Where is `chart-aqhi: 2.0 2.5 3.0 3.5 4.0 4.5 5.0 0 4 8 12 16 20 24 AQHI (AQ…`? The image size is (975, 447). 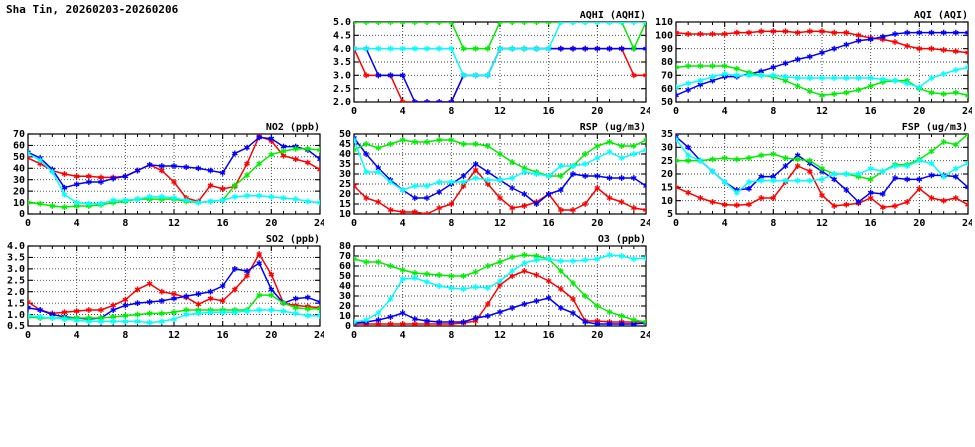
chart-aqhi: 2.0 2.5 3.0 3.5 4.0 4.5 5.0 0 4 8 12 16 20 24 AQHI (AQ… is located at coordinates (491, 63).